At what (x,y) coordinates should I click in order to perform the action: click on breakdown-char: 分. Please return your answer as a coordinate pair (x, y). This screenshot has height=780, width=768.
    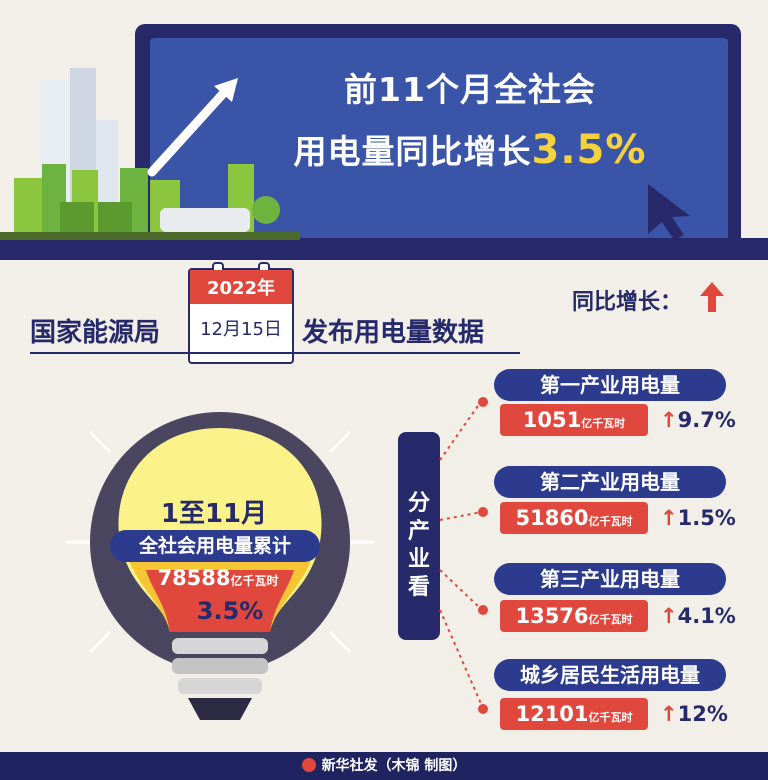
    Looking at the image, I should click on (418, 503).